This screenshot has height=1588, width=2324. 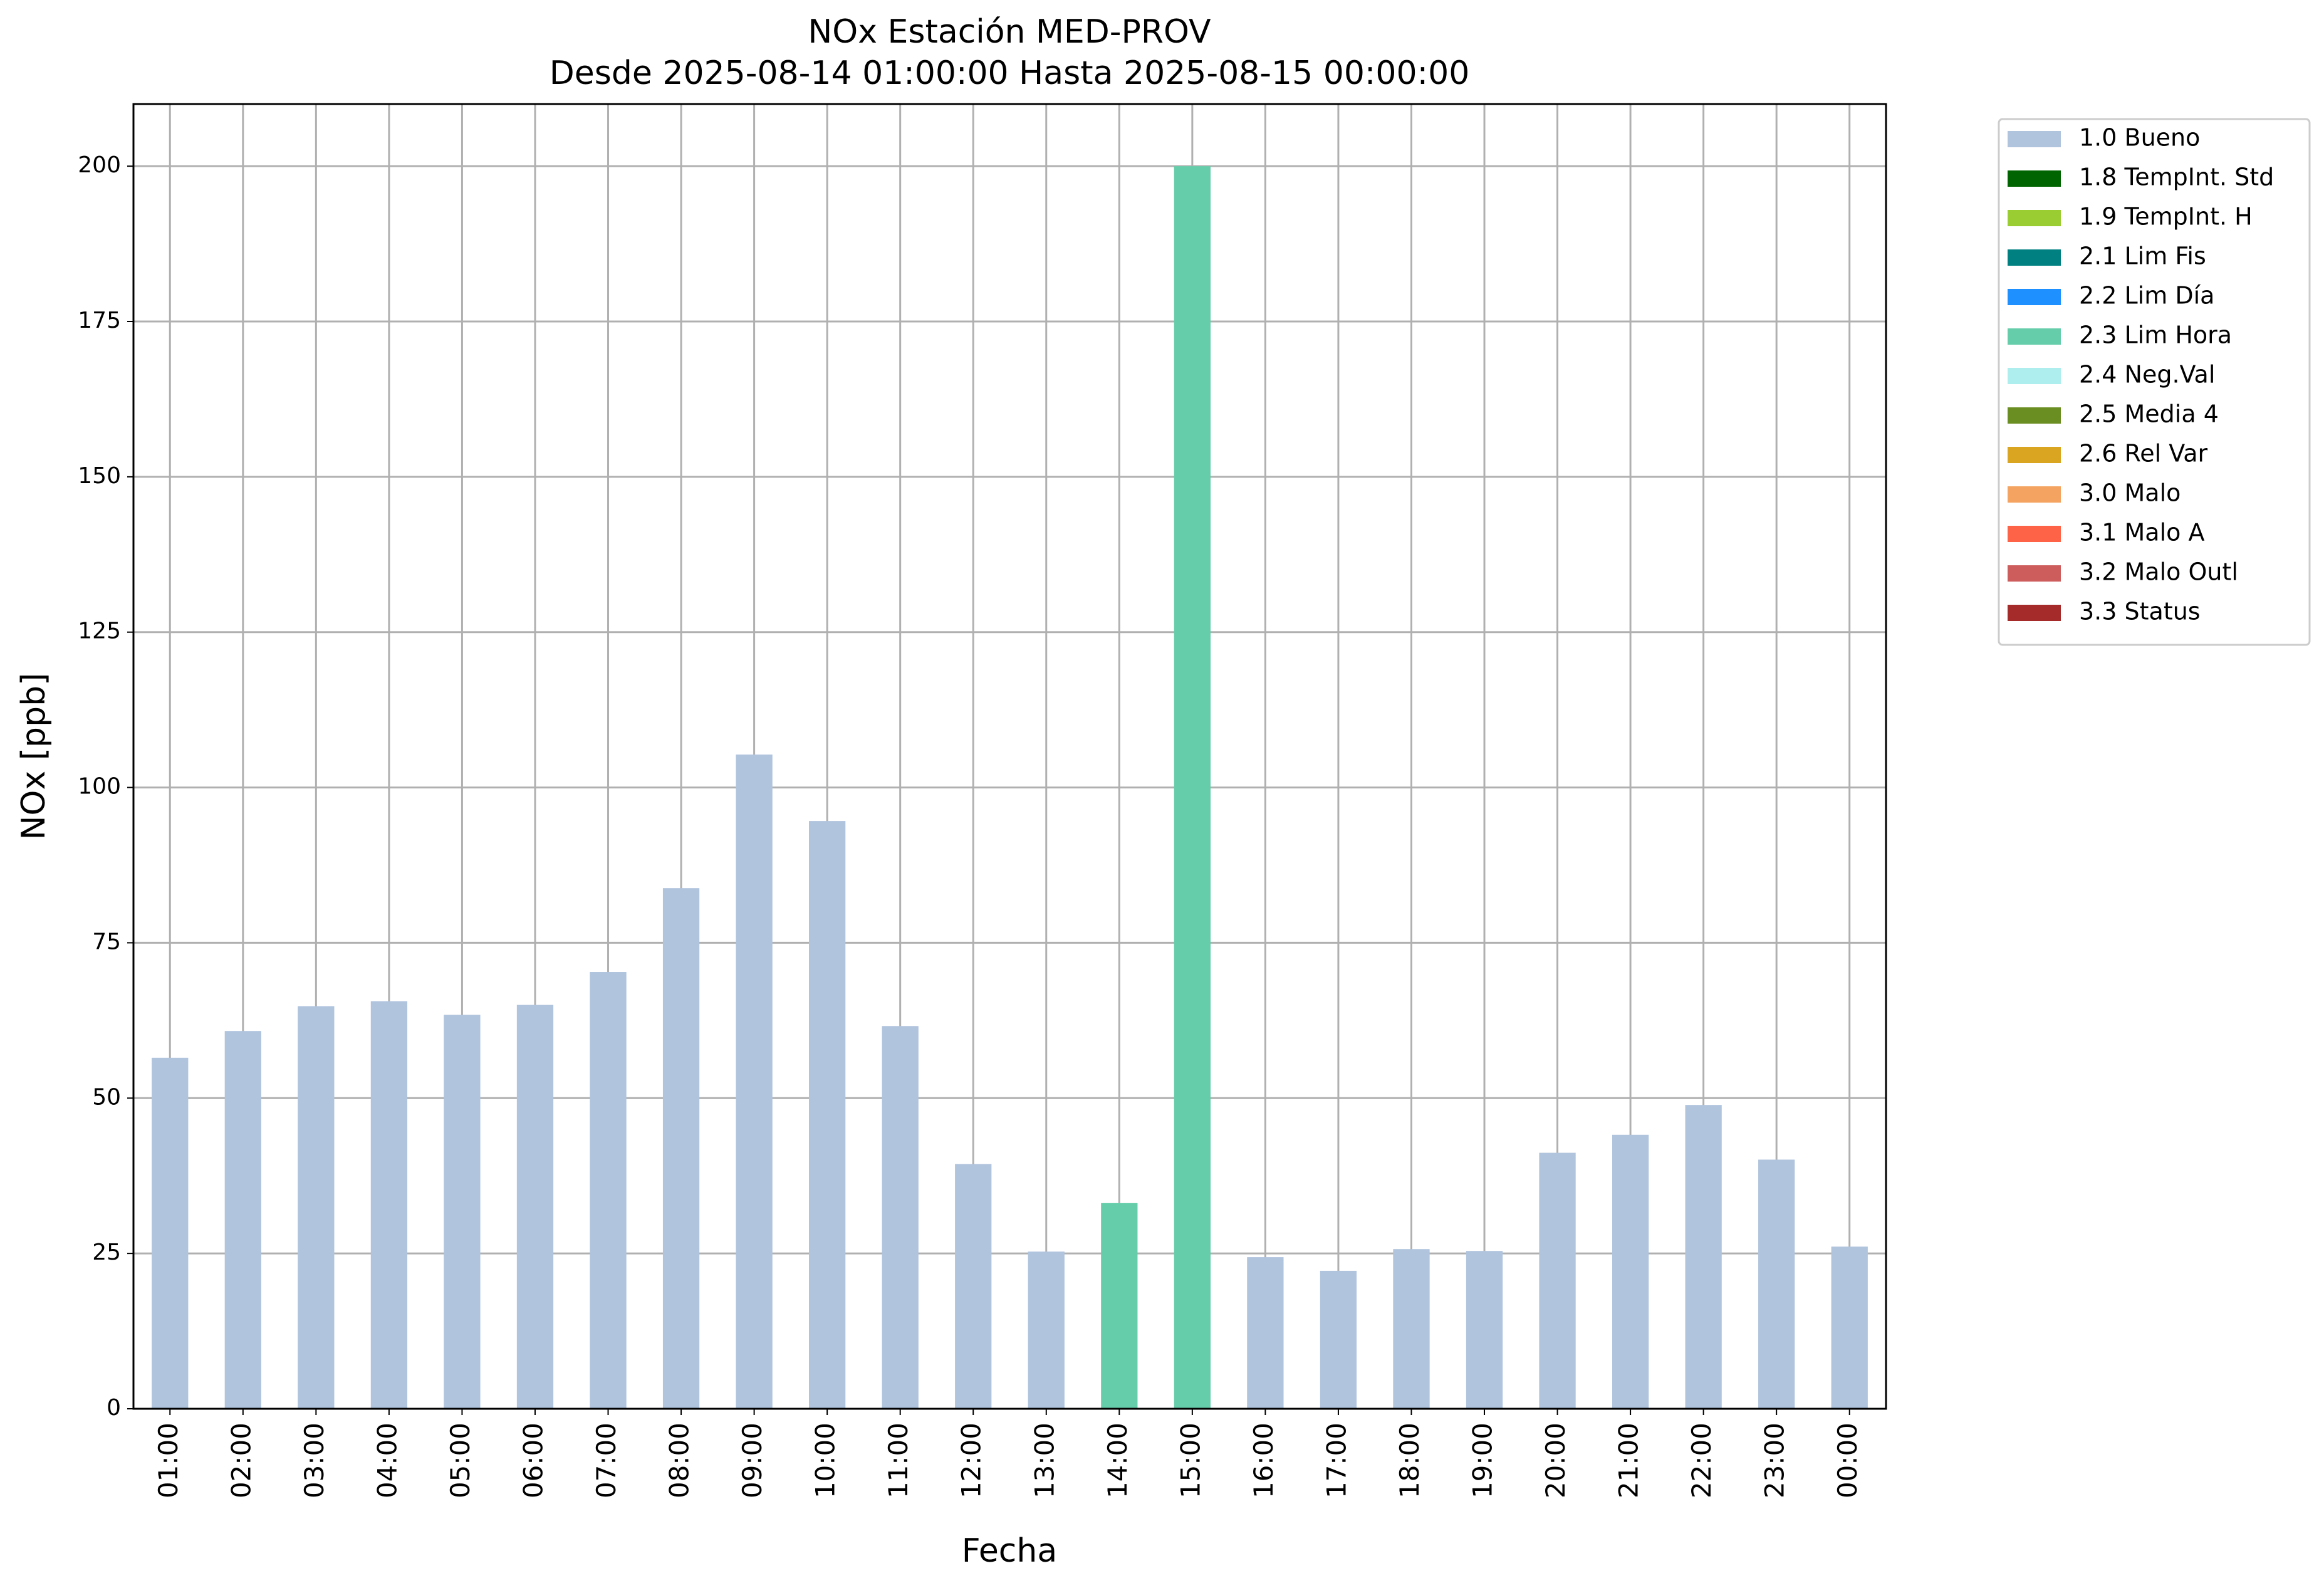 I want to click on x-tick-label: 21:00, so click(x=1628, y=1461).